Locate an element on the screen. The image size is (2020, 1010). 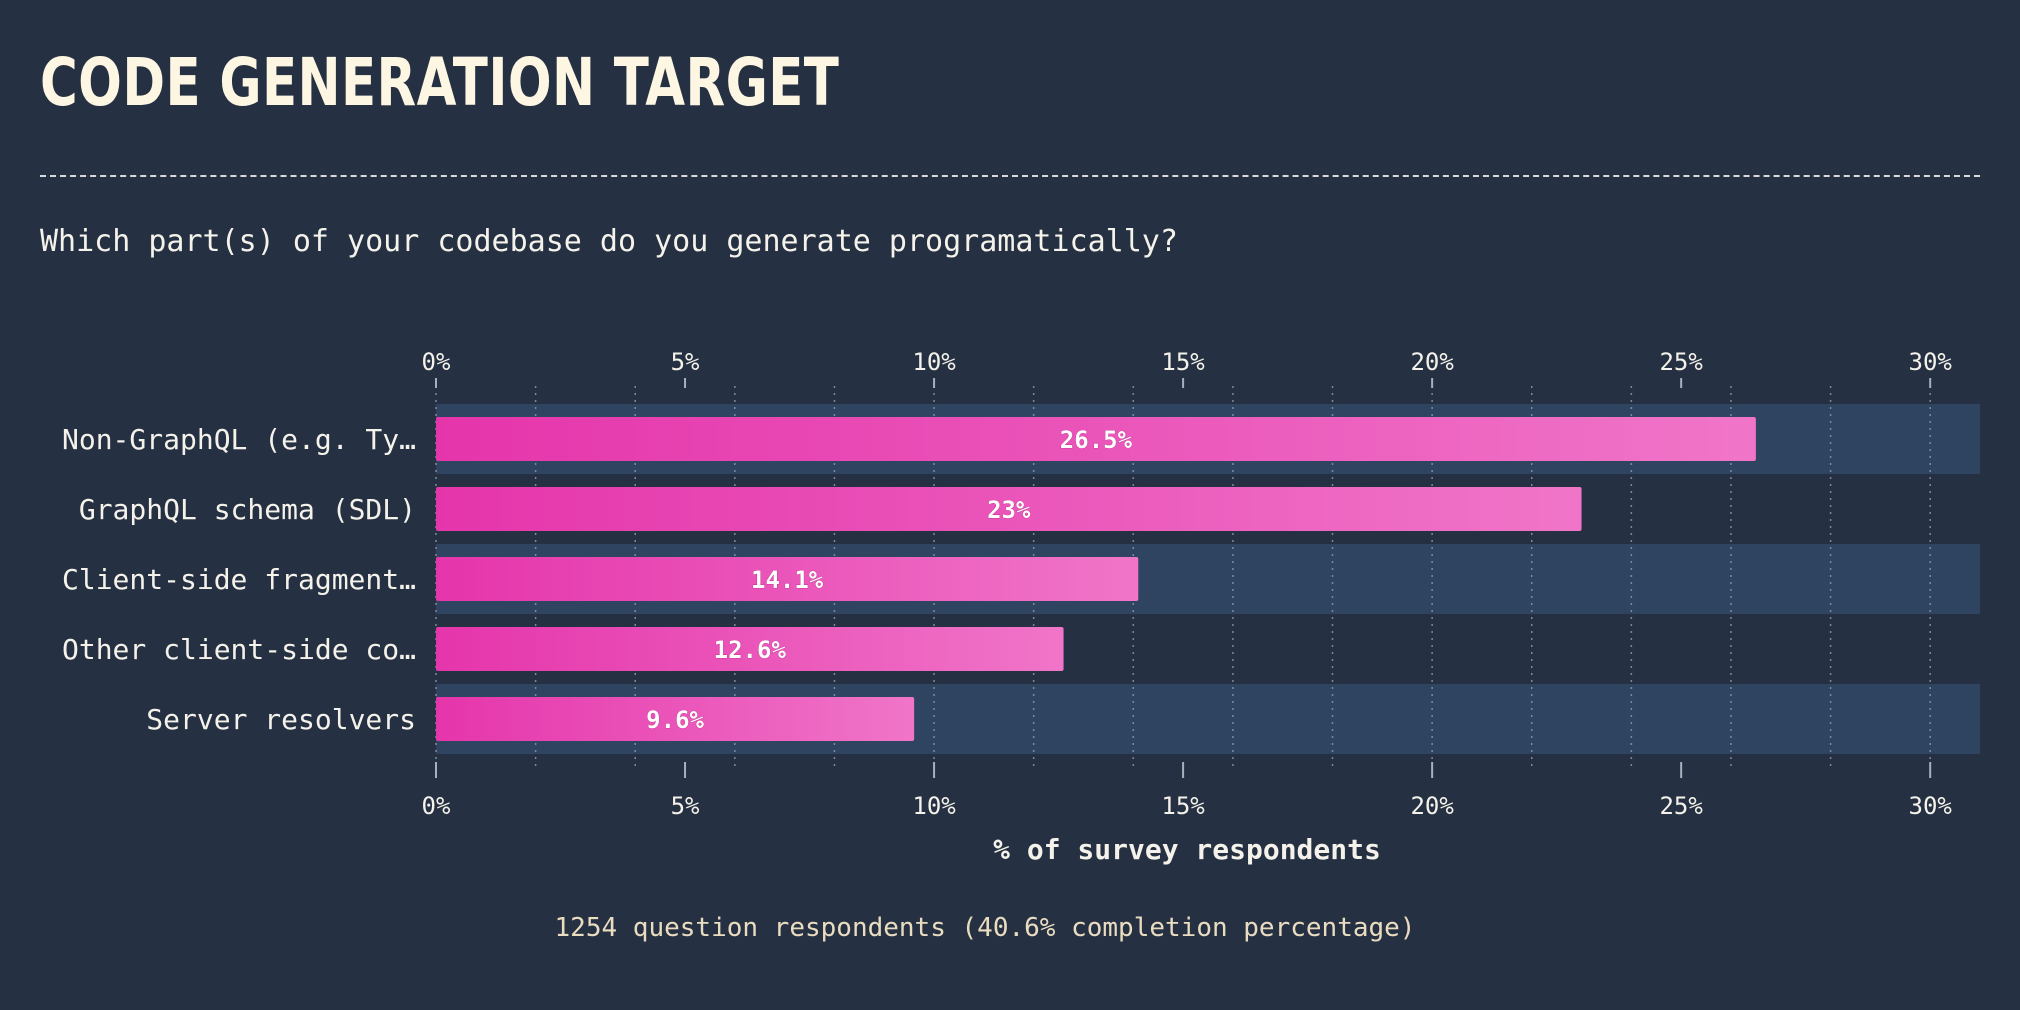
x-axis-bottom: 0% 5% 10% 15% 20% 25% 30% is located at coordinates (1187, 791).